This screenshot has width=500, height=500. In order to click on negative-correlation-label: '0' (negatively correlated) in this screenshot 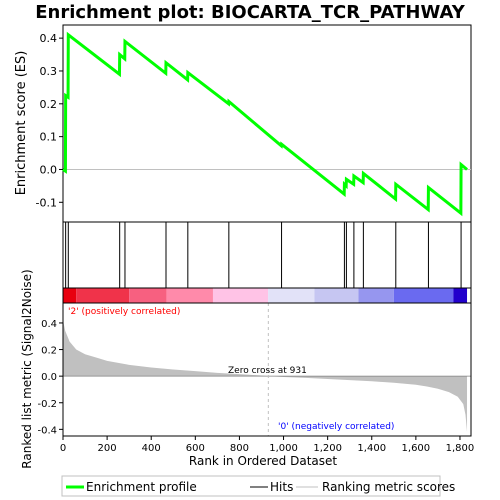, I will do `click(336, 427)`.